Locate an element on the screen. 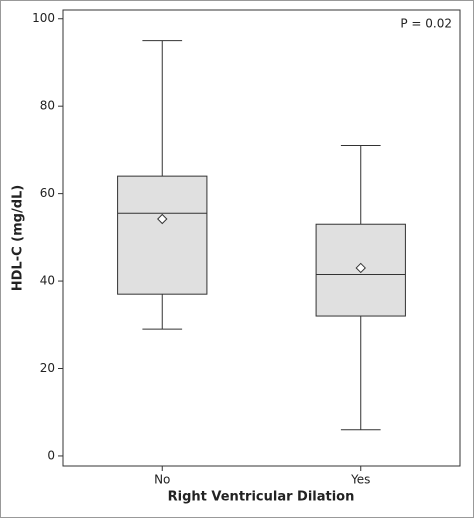 The image size is (474, 518). y-tick-label: 100 is located at coordinates (43, 18).